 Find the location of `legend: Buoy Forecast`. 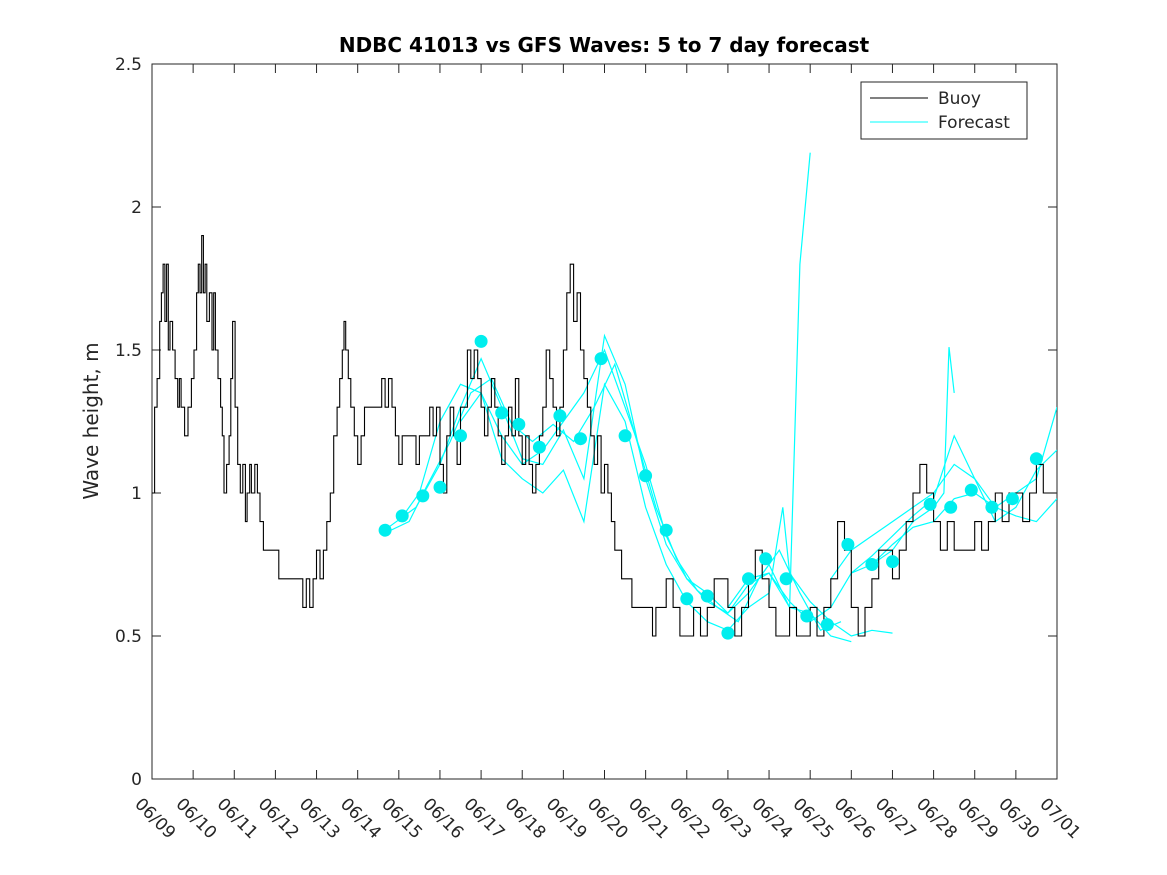

legend: Buoy Forecast is located at coordinates (944, 110).